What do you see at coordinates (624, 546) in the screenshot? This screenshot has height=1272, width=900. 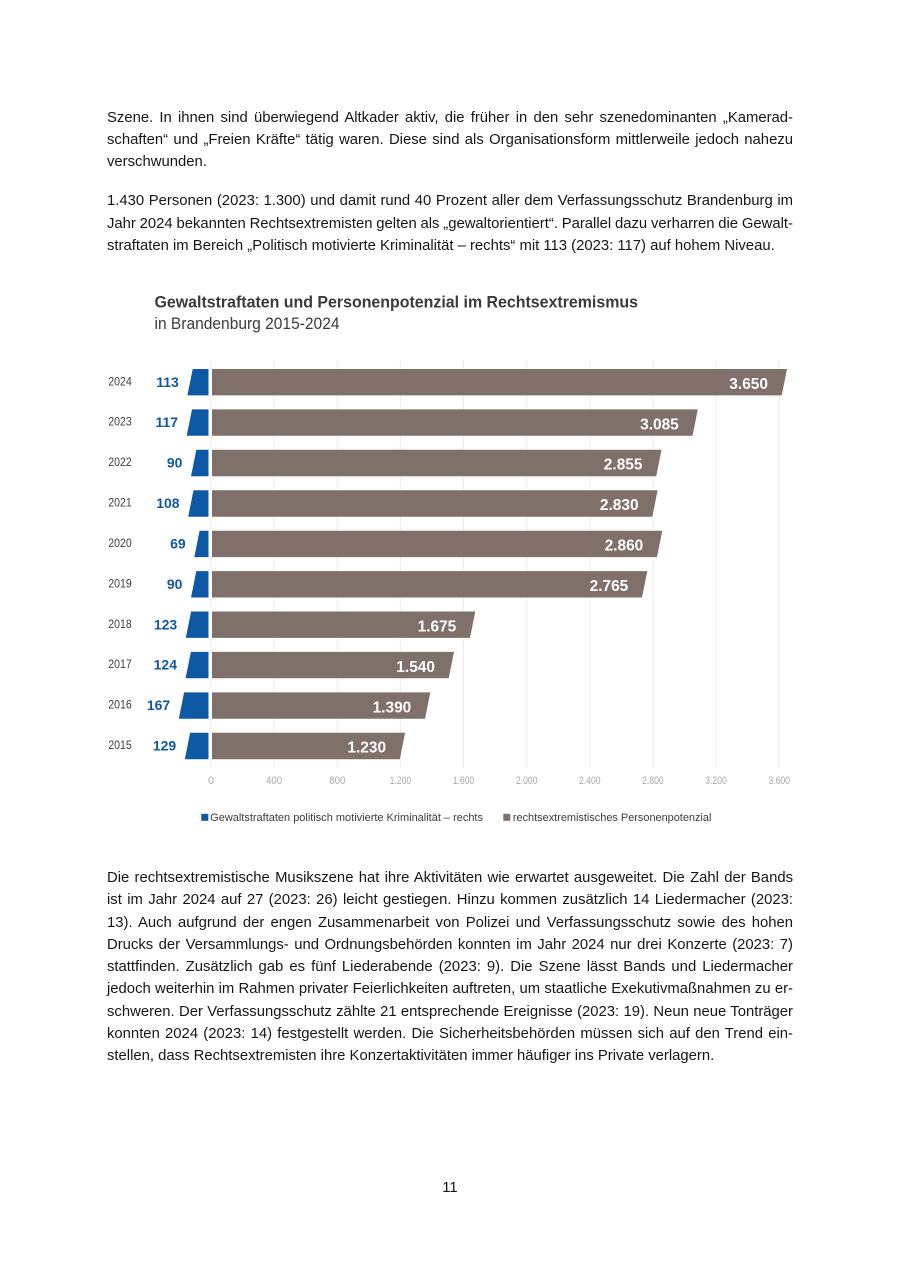 I see `svg-text: 2.860` at bounding box center [624, 546].